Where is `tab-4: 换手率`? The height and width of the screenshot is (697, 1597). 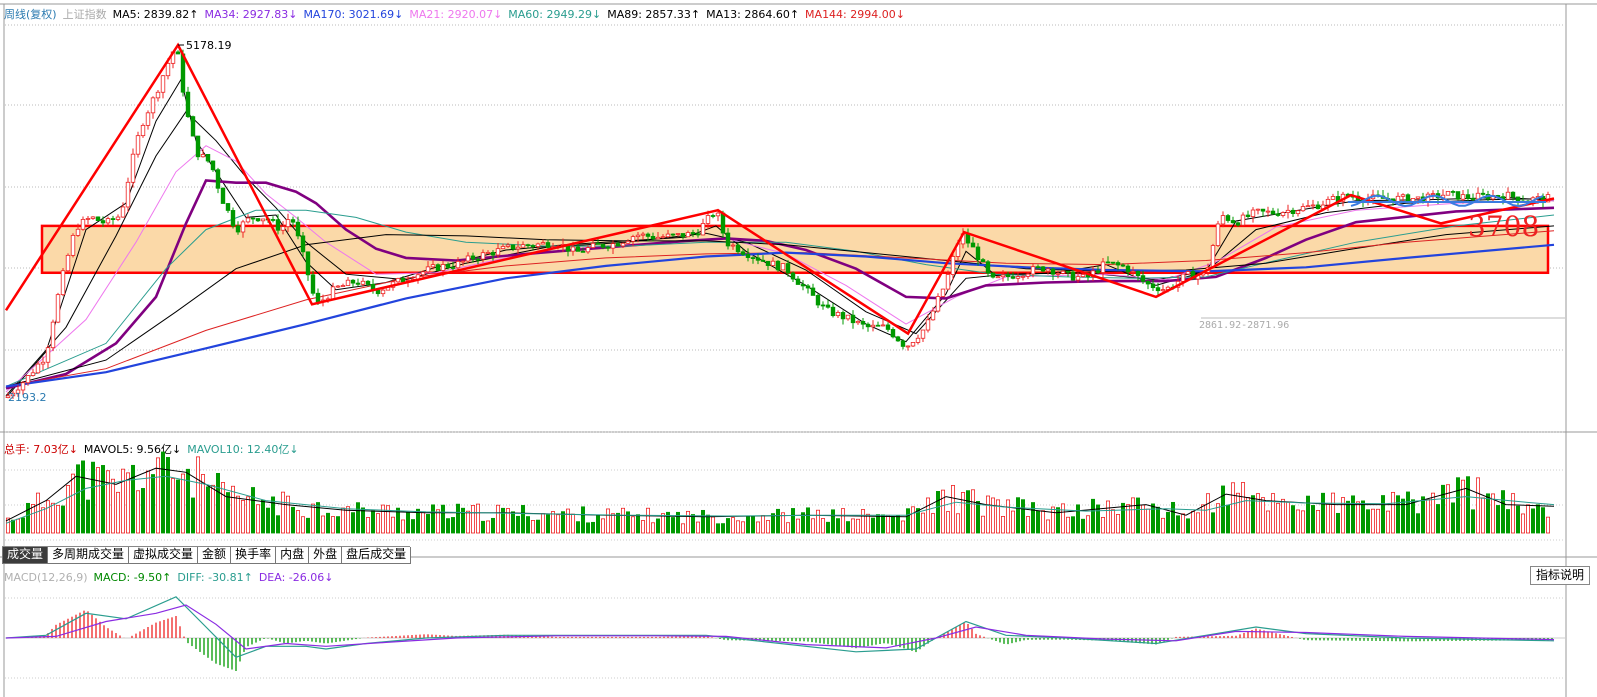
tab-4: 换手率 is located at coordinates (253, 555).